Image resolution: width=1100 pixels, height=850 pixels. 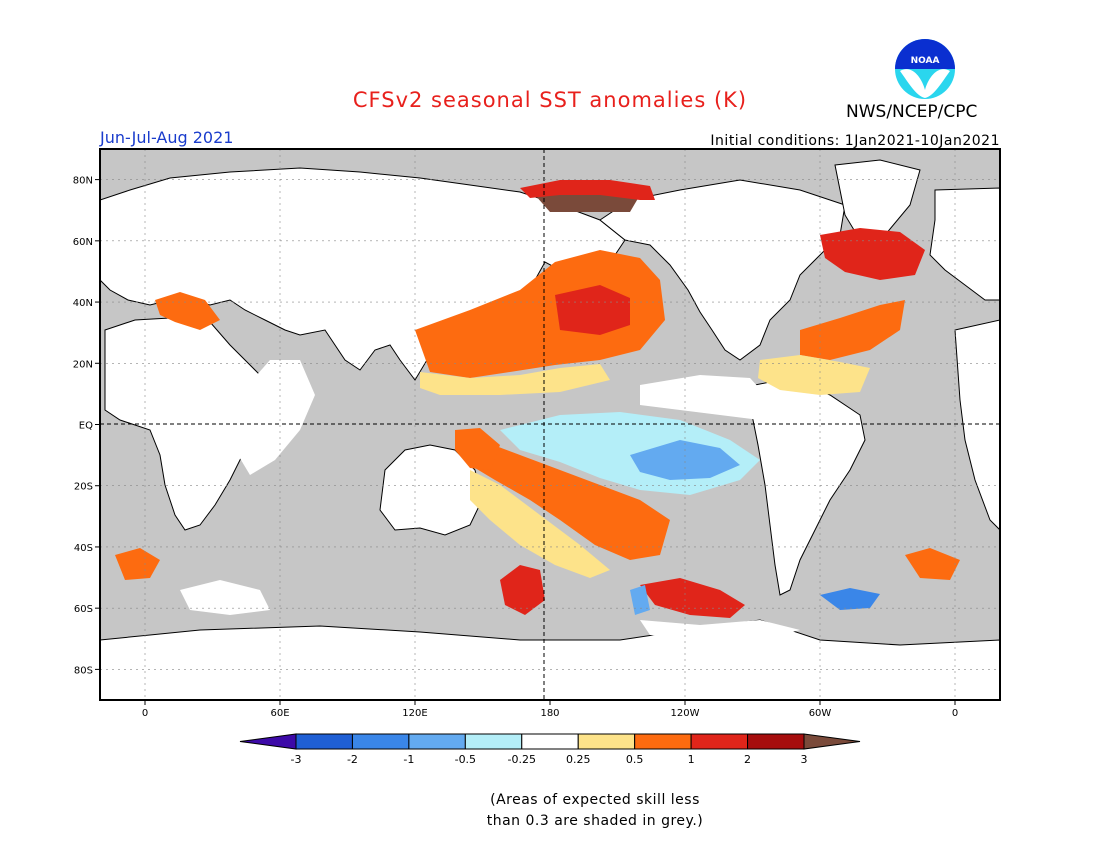 I want to click on neutral-drake, so click(x=720, y=630).